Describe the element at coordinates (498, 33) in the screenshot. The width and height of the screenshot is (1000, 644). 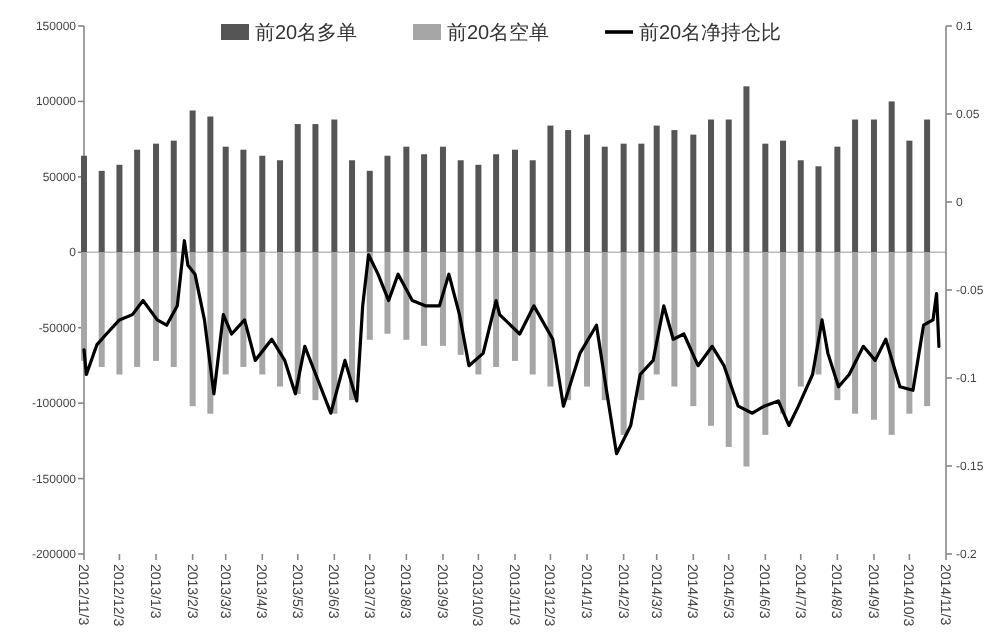
I see `legend-label: 前20名空单` at that location.